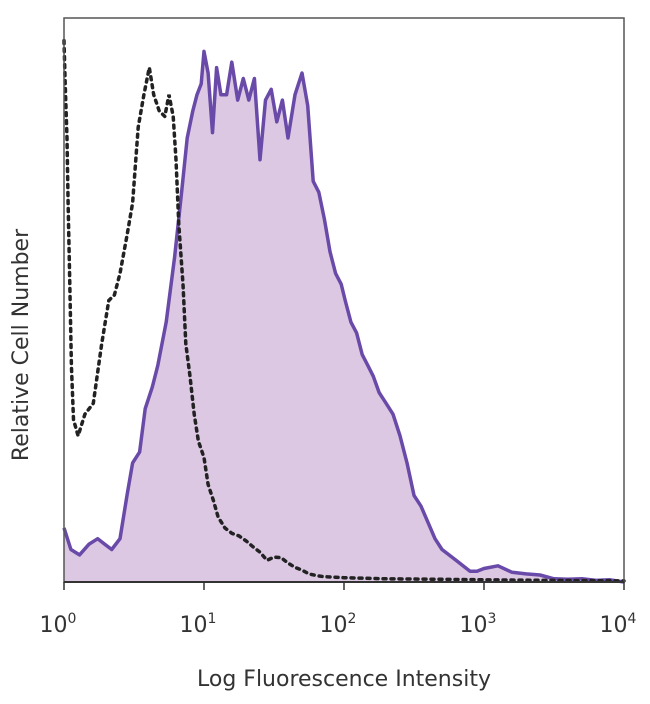 The image size is (650, 704). What do you see at coordinates (618, 624) in the screenshot?
I see `x-tick-label: 104` at bounding box center [618, 624].